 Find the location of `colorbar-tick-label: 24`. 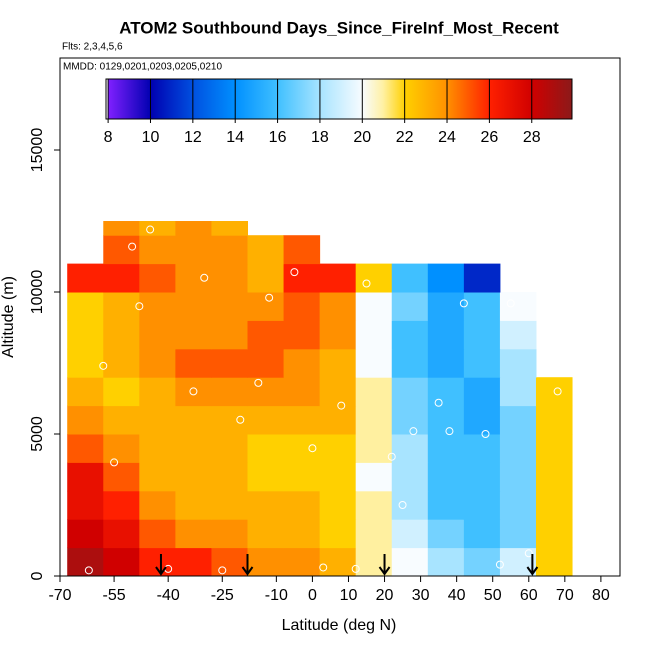

colorbar-tick-label: 24 is located at coordinates (447, 137).